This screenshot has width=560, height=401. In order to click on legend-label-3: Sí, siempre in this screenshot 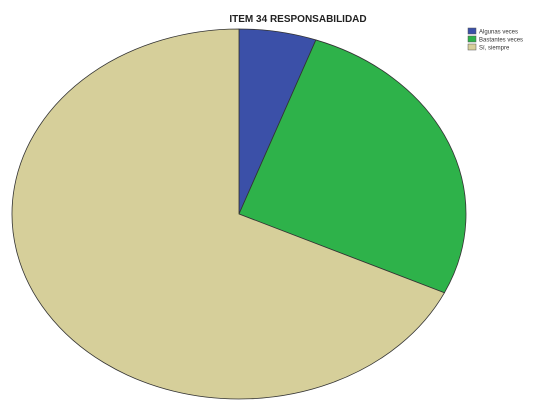, I will do `click(494, 49)`.